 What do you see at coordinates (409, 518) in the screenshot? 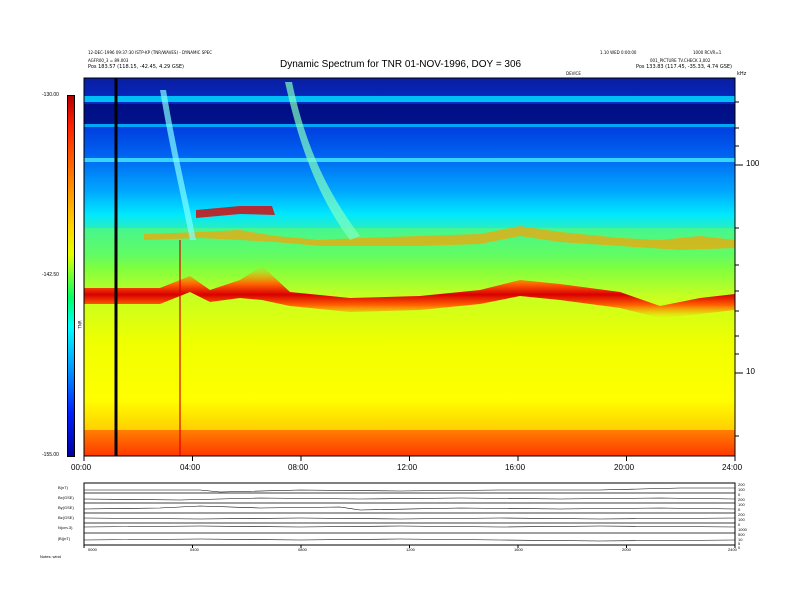
I see `trace-bz` at bounding box center [409, 518].